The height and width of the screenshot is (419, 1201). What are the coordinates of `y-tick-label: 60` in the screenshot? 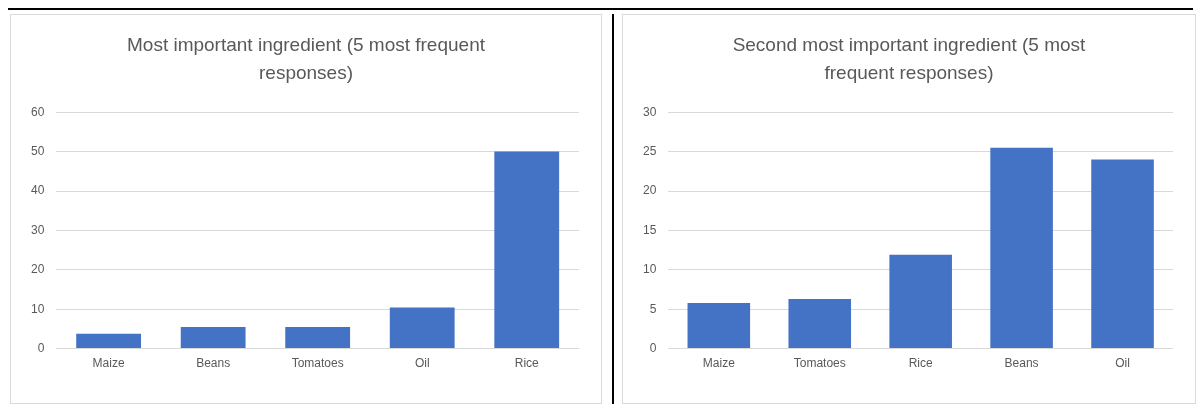 It's located at (37, 111).